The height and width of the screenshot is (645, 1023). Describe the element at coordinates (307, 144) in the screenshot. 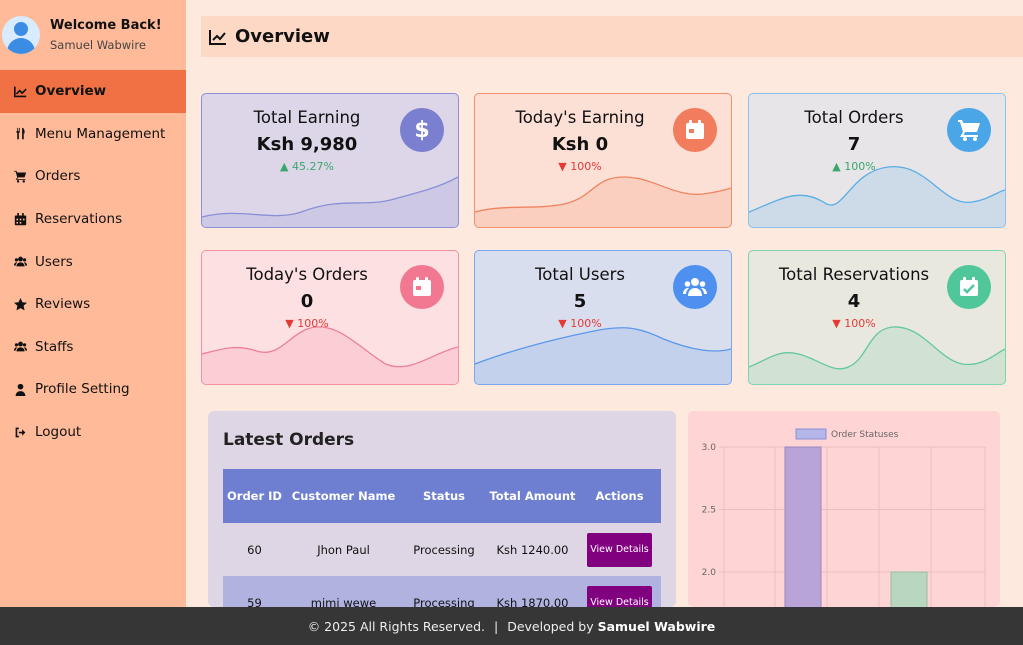

I see `card-value: Ksh 9,980` at that location.